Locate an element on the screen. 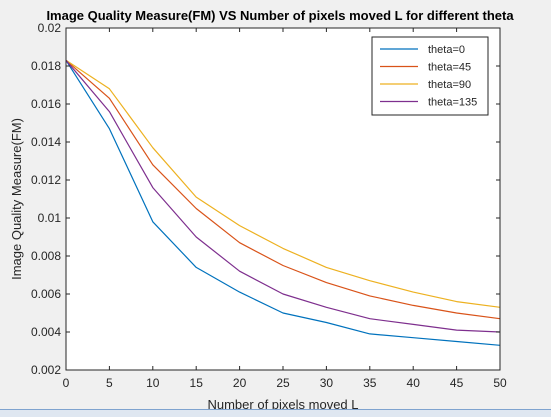  y-tick-label: 0.004 is located at coordinates (46, 332).